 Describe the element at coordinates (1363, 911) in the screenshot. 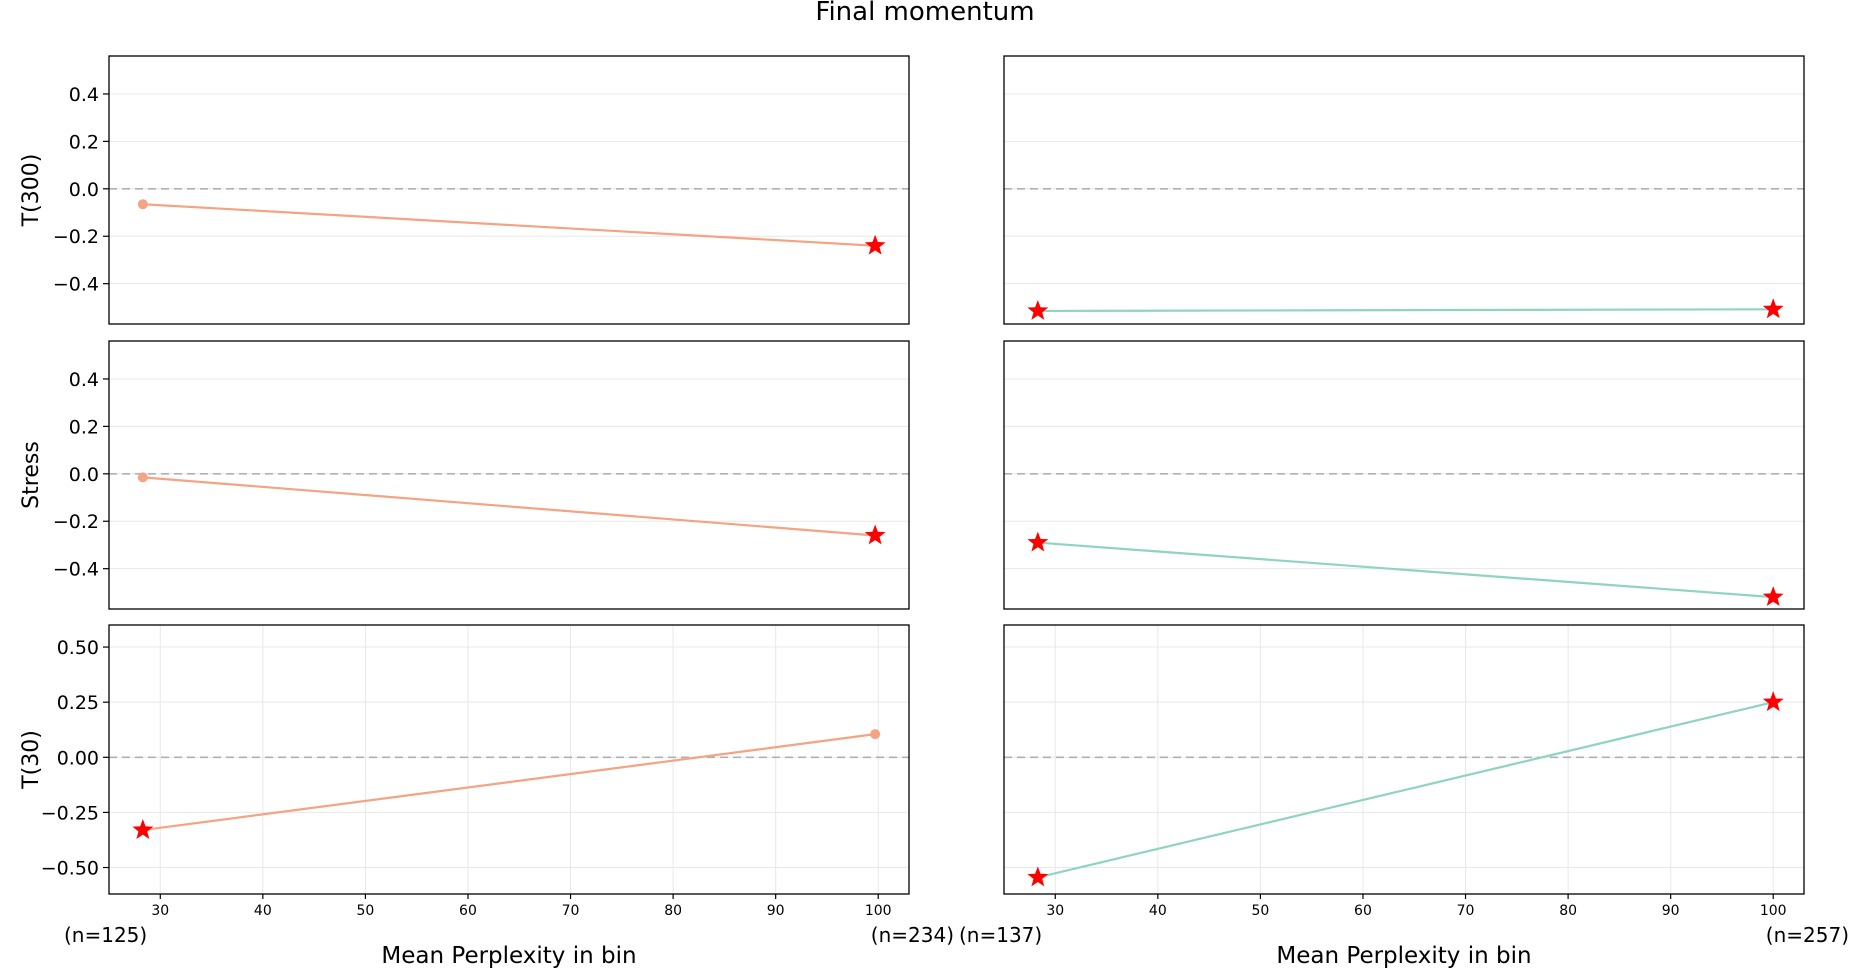

I see `panel-r2-c1-xtick-label-3: 60` at that location.